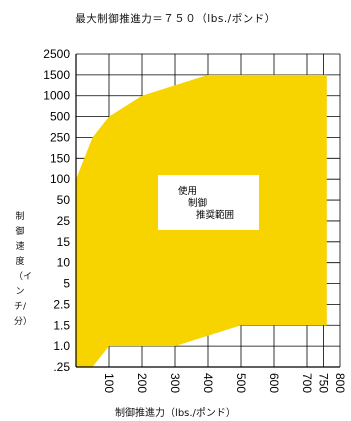  Describe the element at coordinates (175, 413) in the screenshot. I see `x-axis-label: 制御推進力（lbs./ポンド）` at that location.